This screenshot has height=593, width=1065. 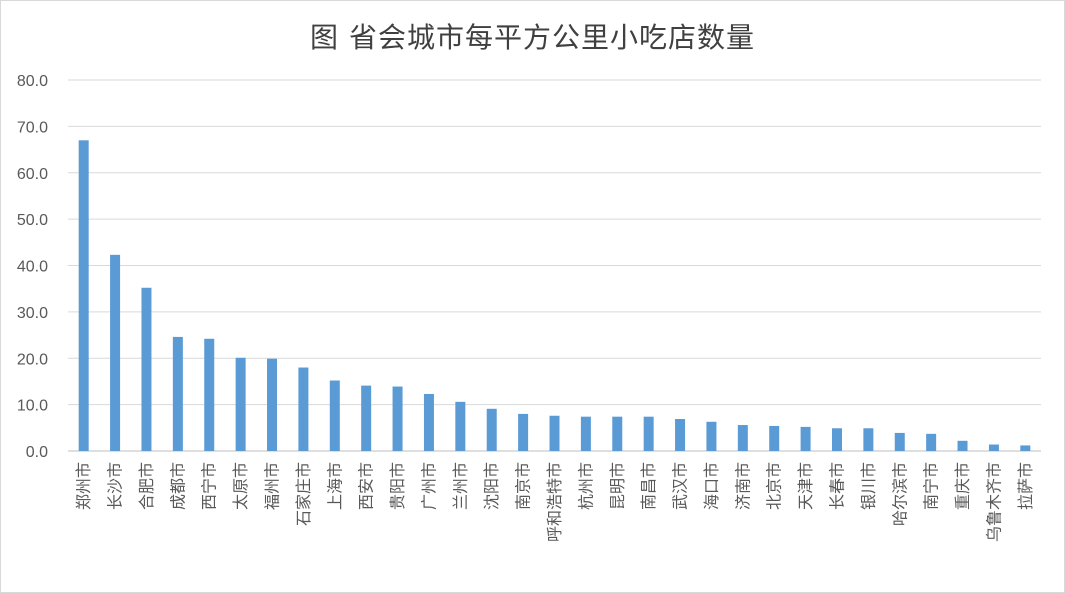 What do you see at coordinates (397, 486) in the screenshot?
I see `x-tick-label: 贵阳市` at bounding box center [397, 486].